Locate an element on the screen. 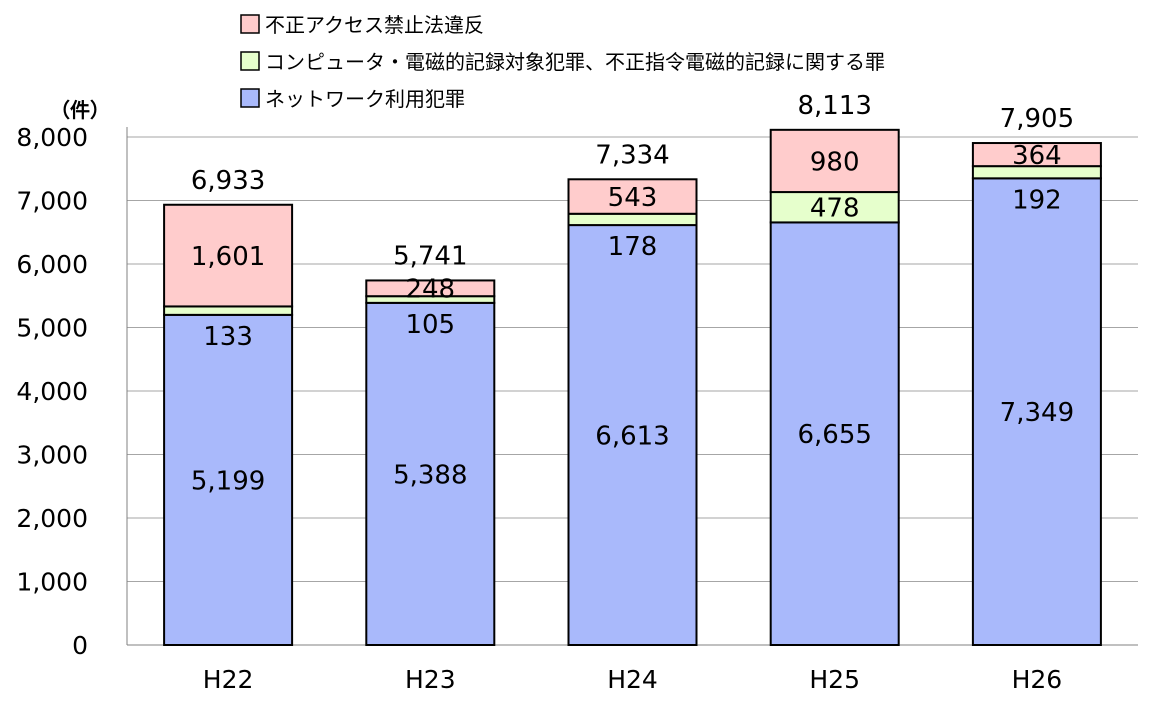 The width and height of the screenshot is (1160, 704). legend-label: ネットワーク利用犯罪 is located at coordinates (365, 99).